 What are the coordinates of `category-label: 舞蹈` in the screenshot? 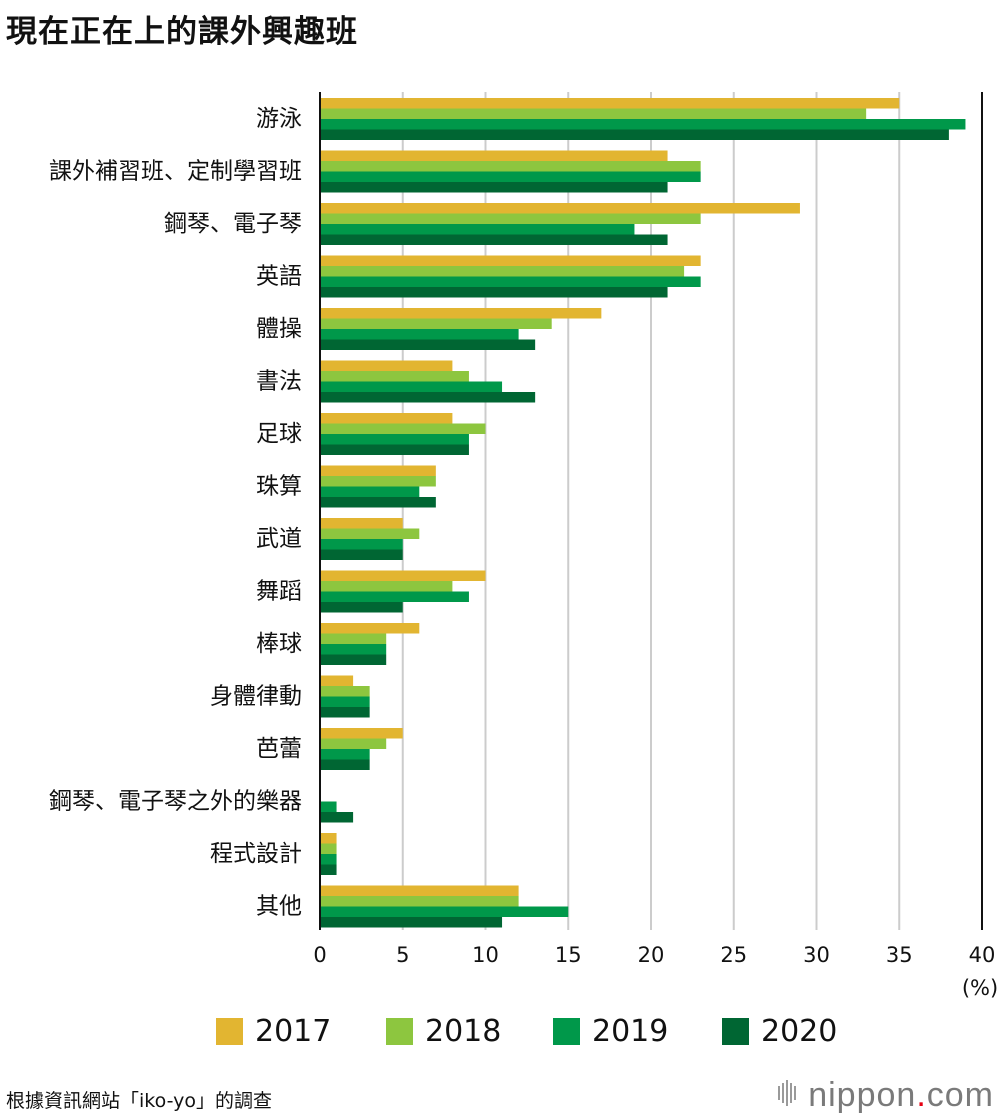 It's located at (279, 592).